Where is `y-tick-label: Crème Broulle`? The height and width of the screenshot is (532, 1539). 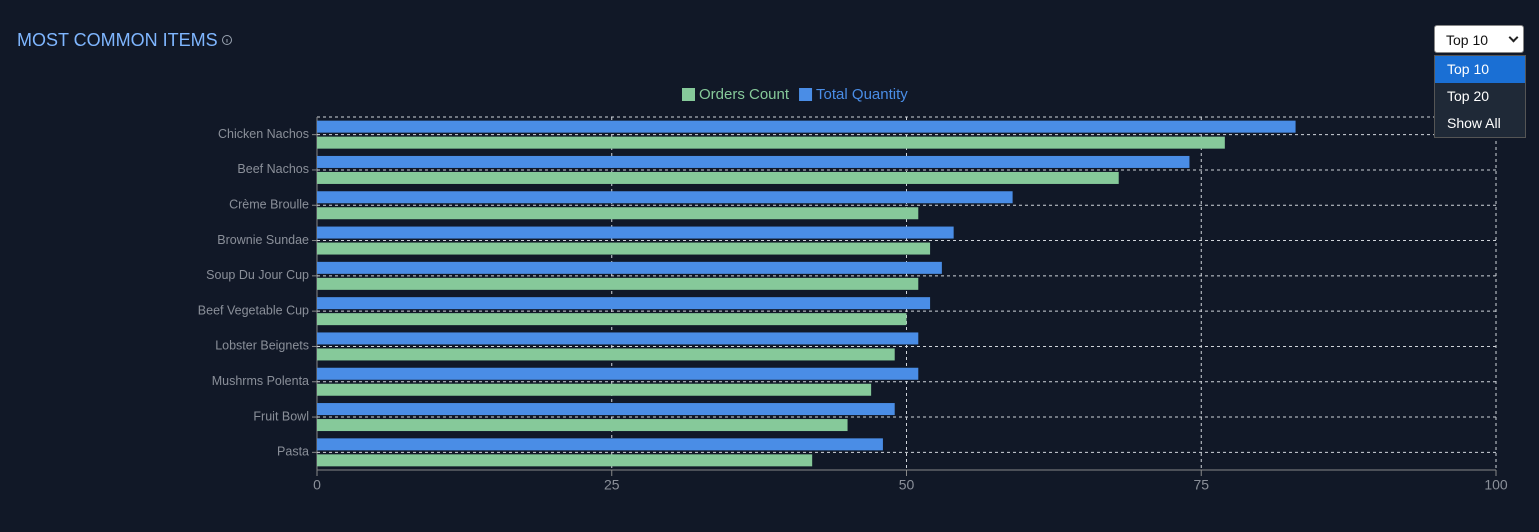
y-tick-label: Crème Broulle is located at coordinates (269, 205).